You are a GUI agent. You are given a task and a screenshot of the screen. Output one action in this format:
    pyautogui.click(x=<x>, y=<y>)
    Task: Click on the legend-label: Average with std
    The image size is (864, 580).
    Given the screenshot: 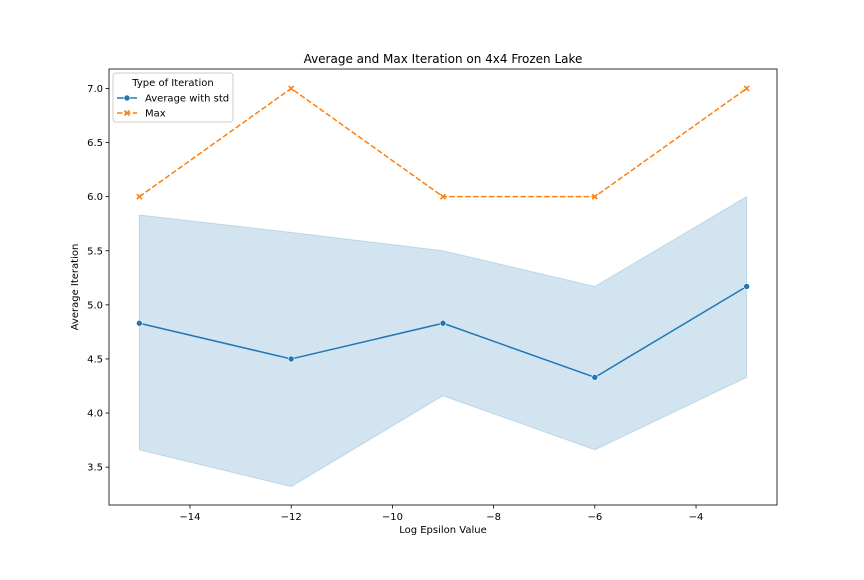 What is the action you would take?
    pyautogui.click(x=187, y=99)
    